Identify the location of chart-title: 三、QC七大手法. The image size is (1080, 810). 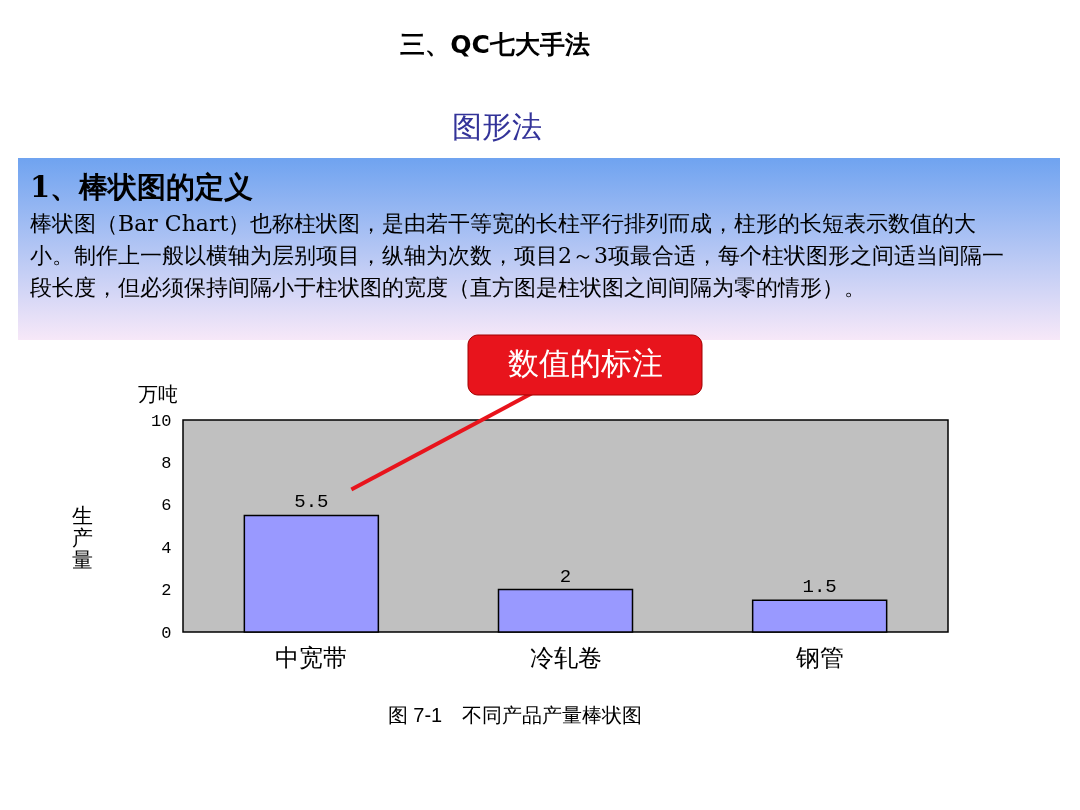
(495, 44).